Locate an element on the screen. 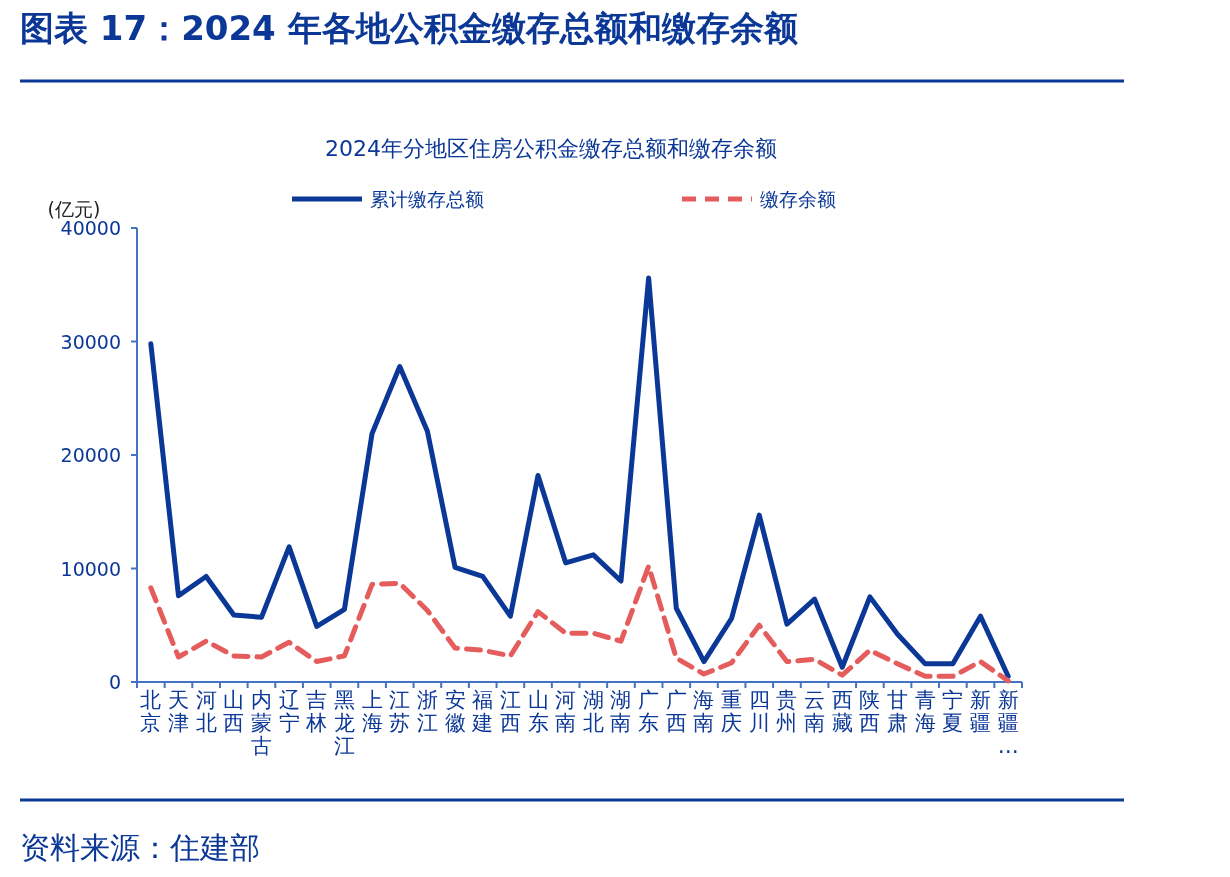  x-tick-label: 河北 is located at coordinates (206, 711).